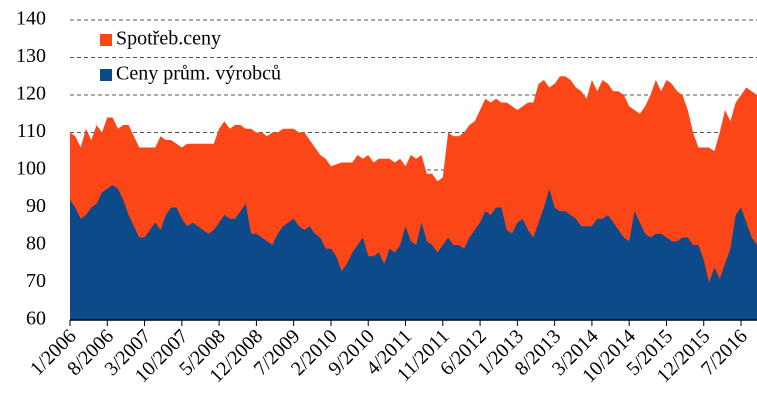 This screenshot has height=411, width=757. I want to click on y-tick-label: 60, so click(36, 319).